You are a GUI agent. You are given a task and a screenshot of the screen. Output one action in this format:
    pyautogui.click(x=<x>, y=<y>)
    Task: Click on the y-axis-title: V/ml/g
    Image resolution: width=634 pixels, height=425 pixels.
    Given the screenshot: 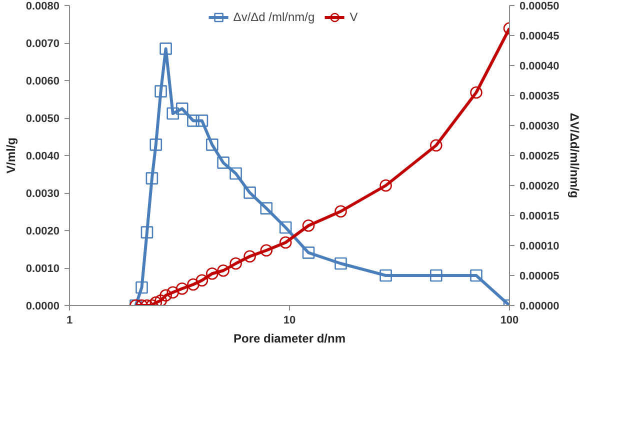 What is the action you would take?
    pyautogui.click(x=11, y=155)
    